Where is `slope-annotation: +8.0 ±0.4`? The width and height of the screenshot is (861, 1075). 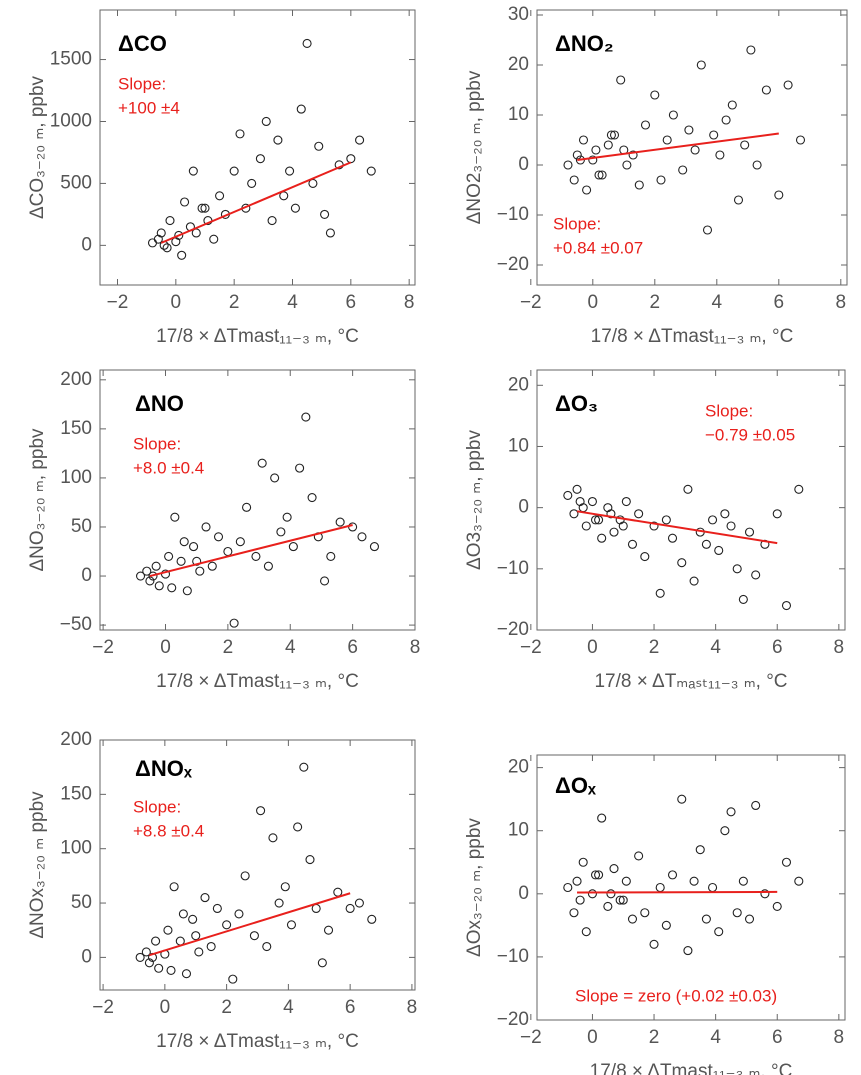 slope-annotation: +8.0 ±0.4 is located at coordinates (168, 467).